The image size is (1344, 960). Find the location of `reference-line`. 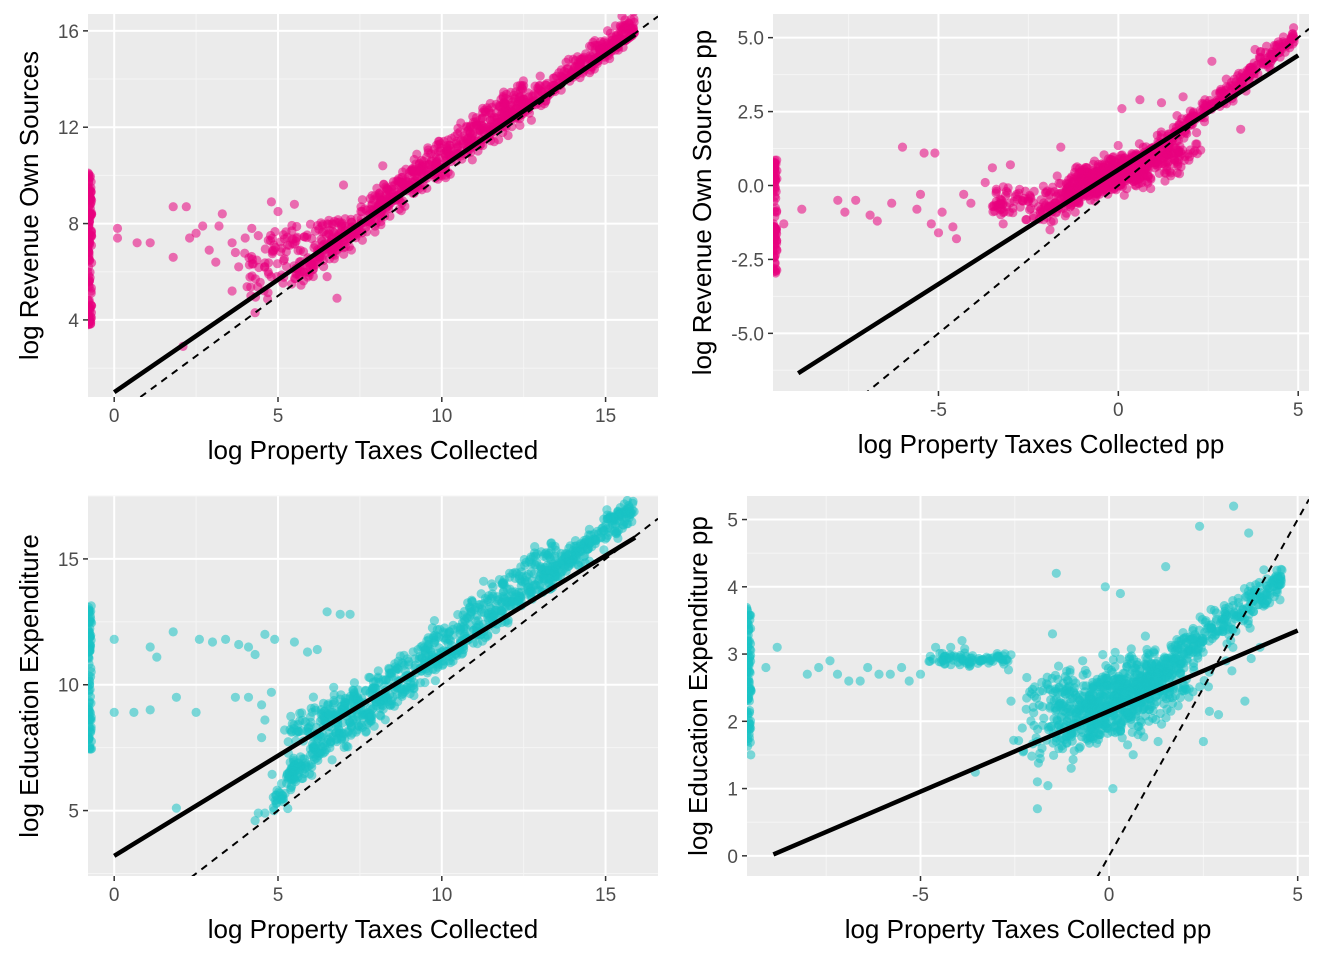

reference-line is located at coordinates (1087, 209).